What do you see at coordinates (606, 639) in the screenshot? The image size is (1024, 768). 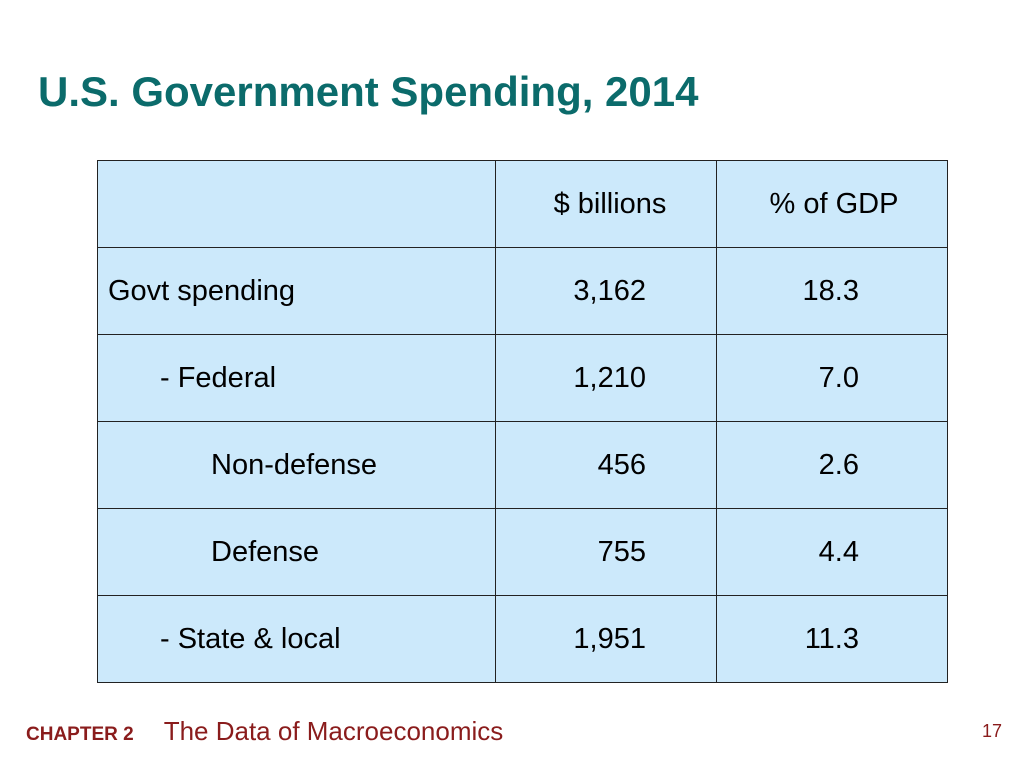 I see `row-billions: 1,951` at bounding box center [606, 639].